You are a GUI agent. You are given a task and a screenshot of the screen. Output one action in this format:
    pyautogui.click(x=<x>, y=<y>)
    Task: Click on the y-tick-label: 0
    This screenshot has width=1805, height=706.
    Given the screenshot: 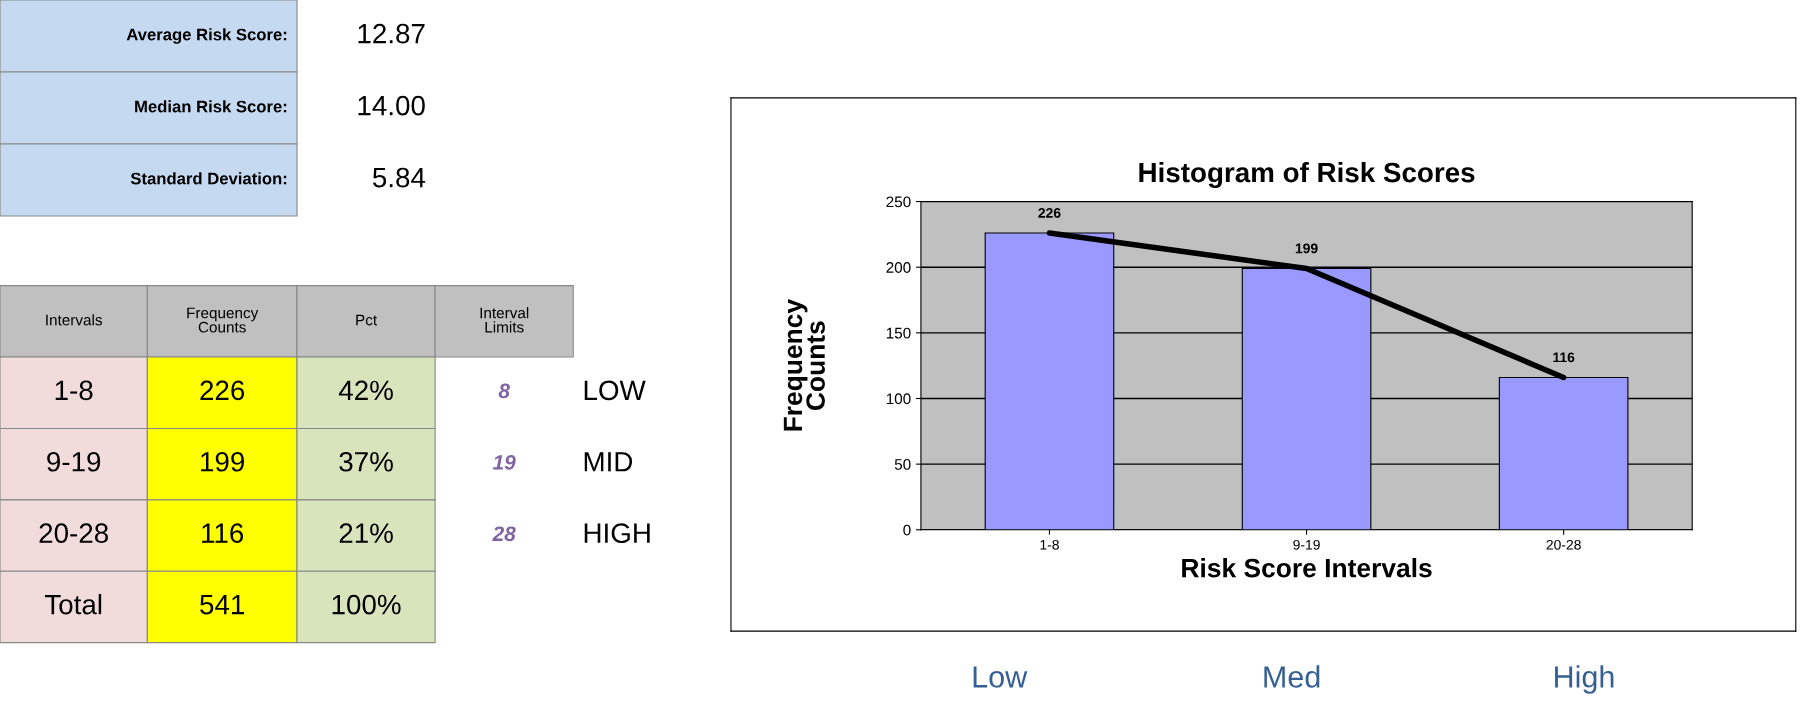 What is the action you would take?
    pyautogui.click(x=907, y=530)
    